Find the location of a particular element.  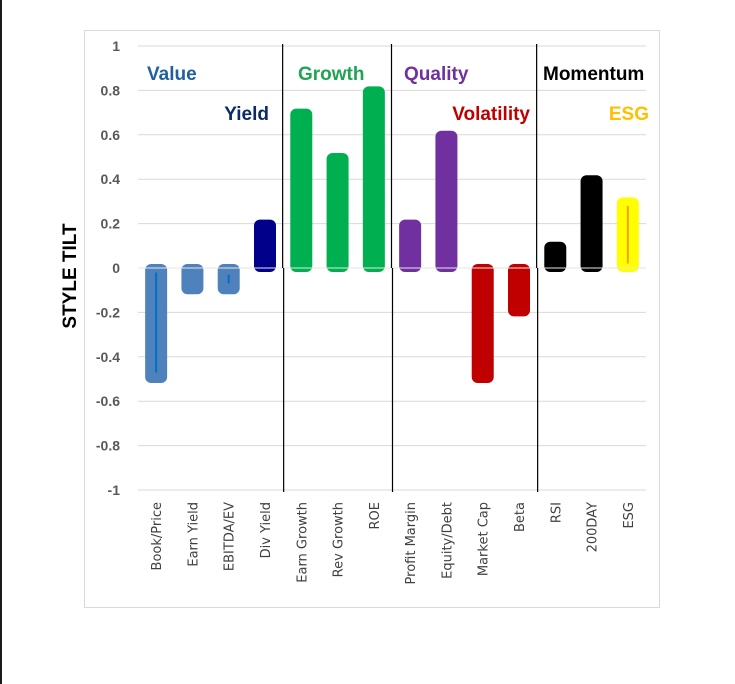

y-tick-label: -0.8 is located at coordinates (108, 446).